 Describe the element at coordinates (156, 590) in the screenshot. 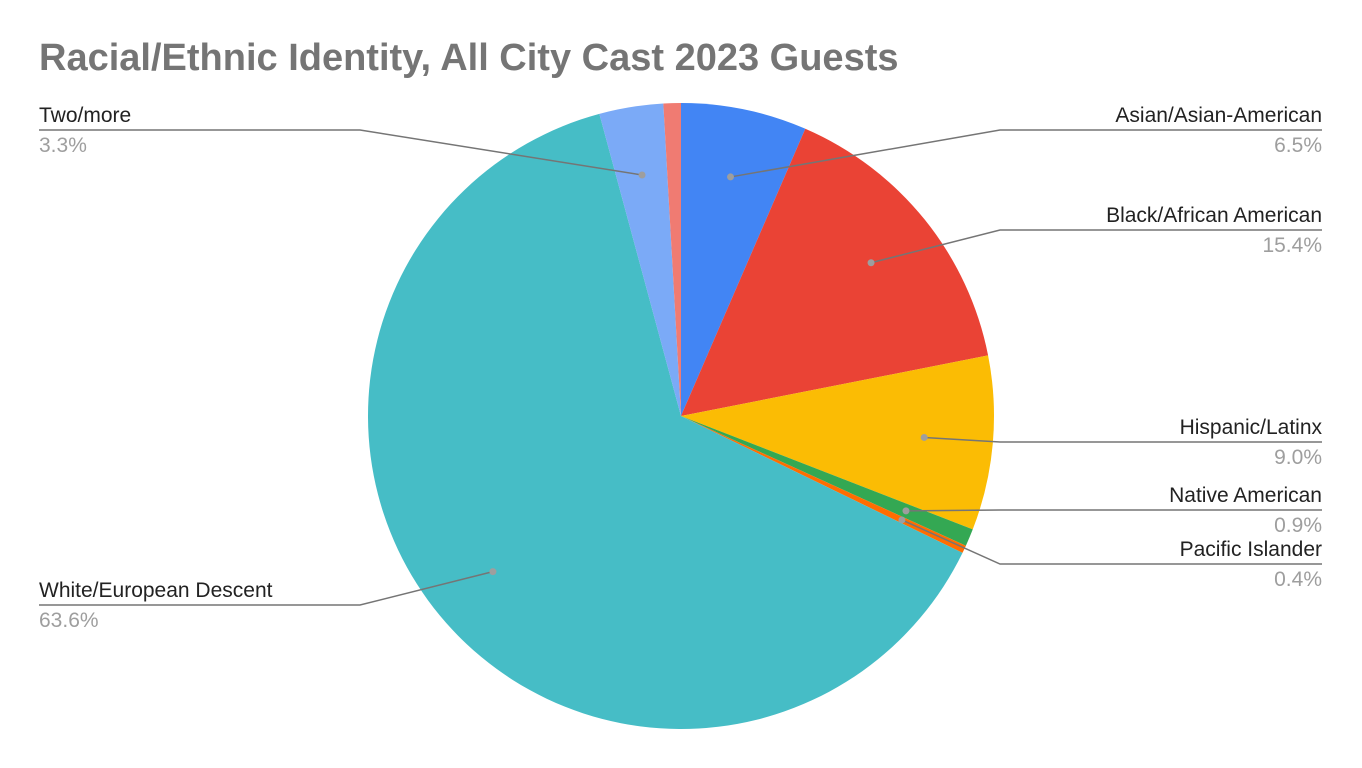

I see `slice-label: White/European Descent` at that location.